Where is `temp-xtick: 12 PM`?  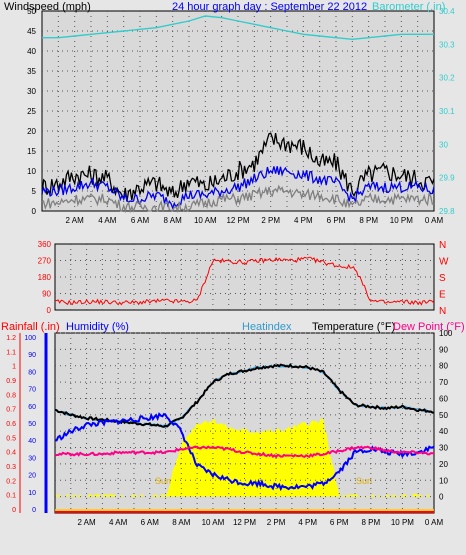 temp-xtick: 12 PM is located at coordinates (244, 522).